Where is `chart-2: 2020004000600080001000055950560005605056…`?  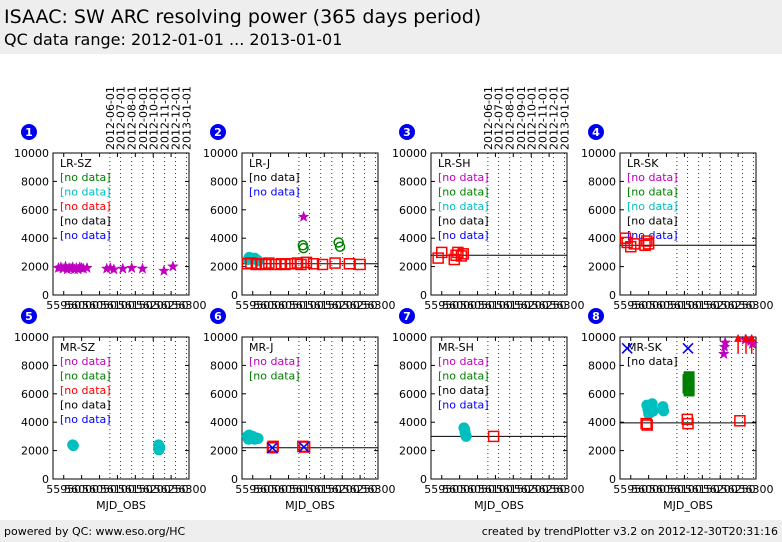 chart-2: 2020004000600080001000055950560005605056… is located at coordinates (299, 218).